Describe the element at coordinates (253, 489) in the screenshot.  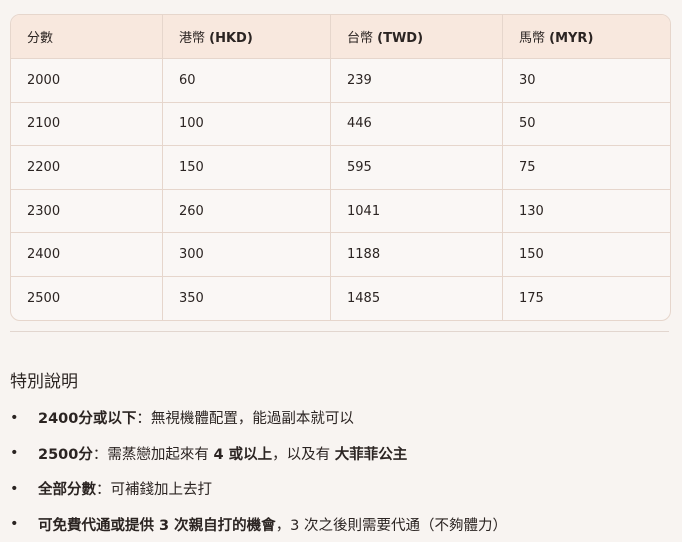
I see `list-item: •全部分數：可補錢加上去打` at that location.